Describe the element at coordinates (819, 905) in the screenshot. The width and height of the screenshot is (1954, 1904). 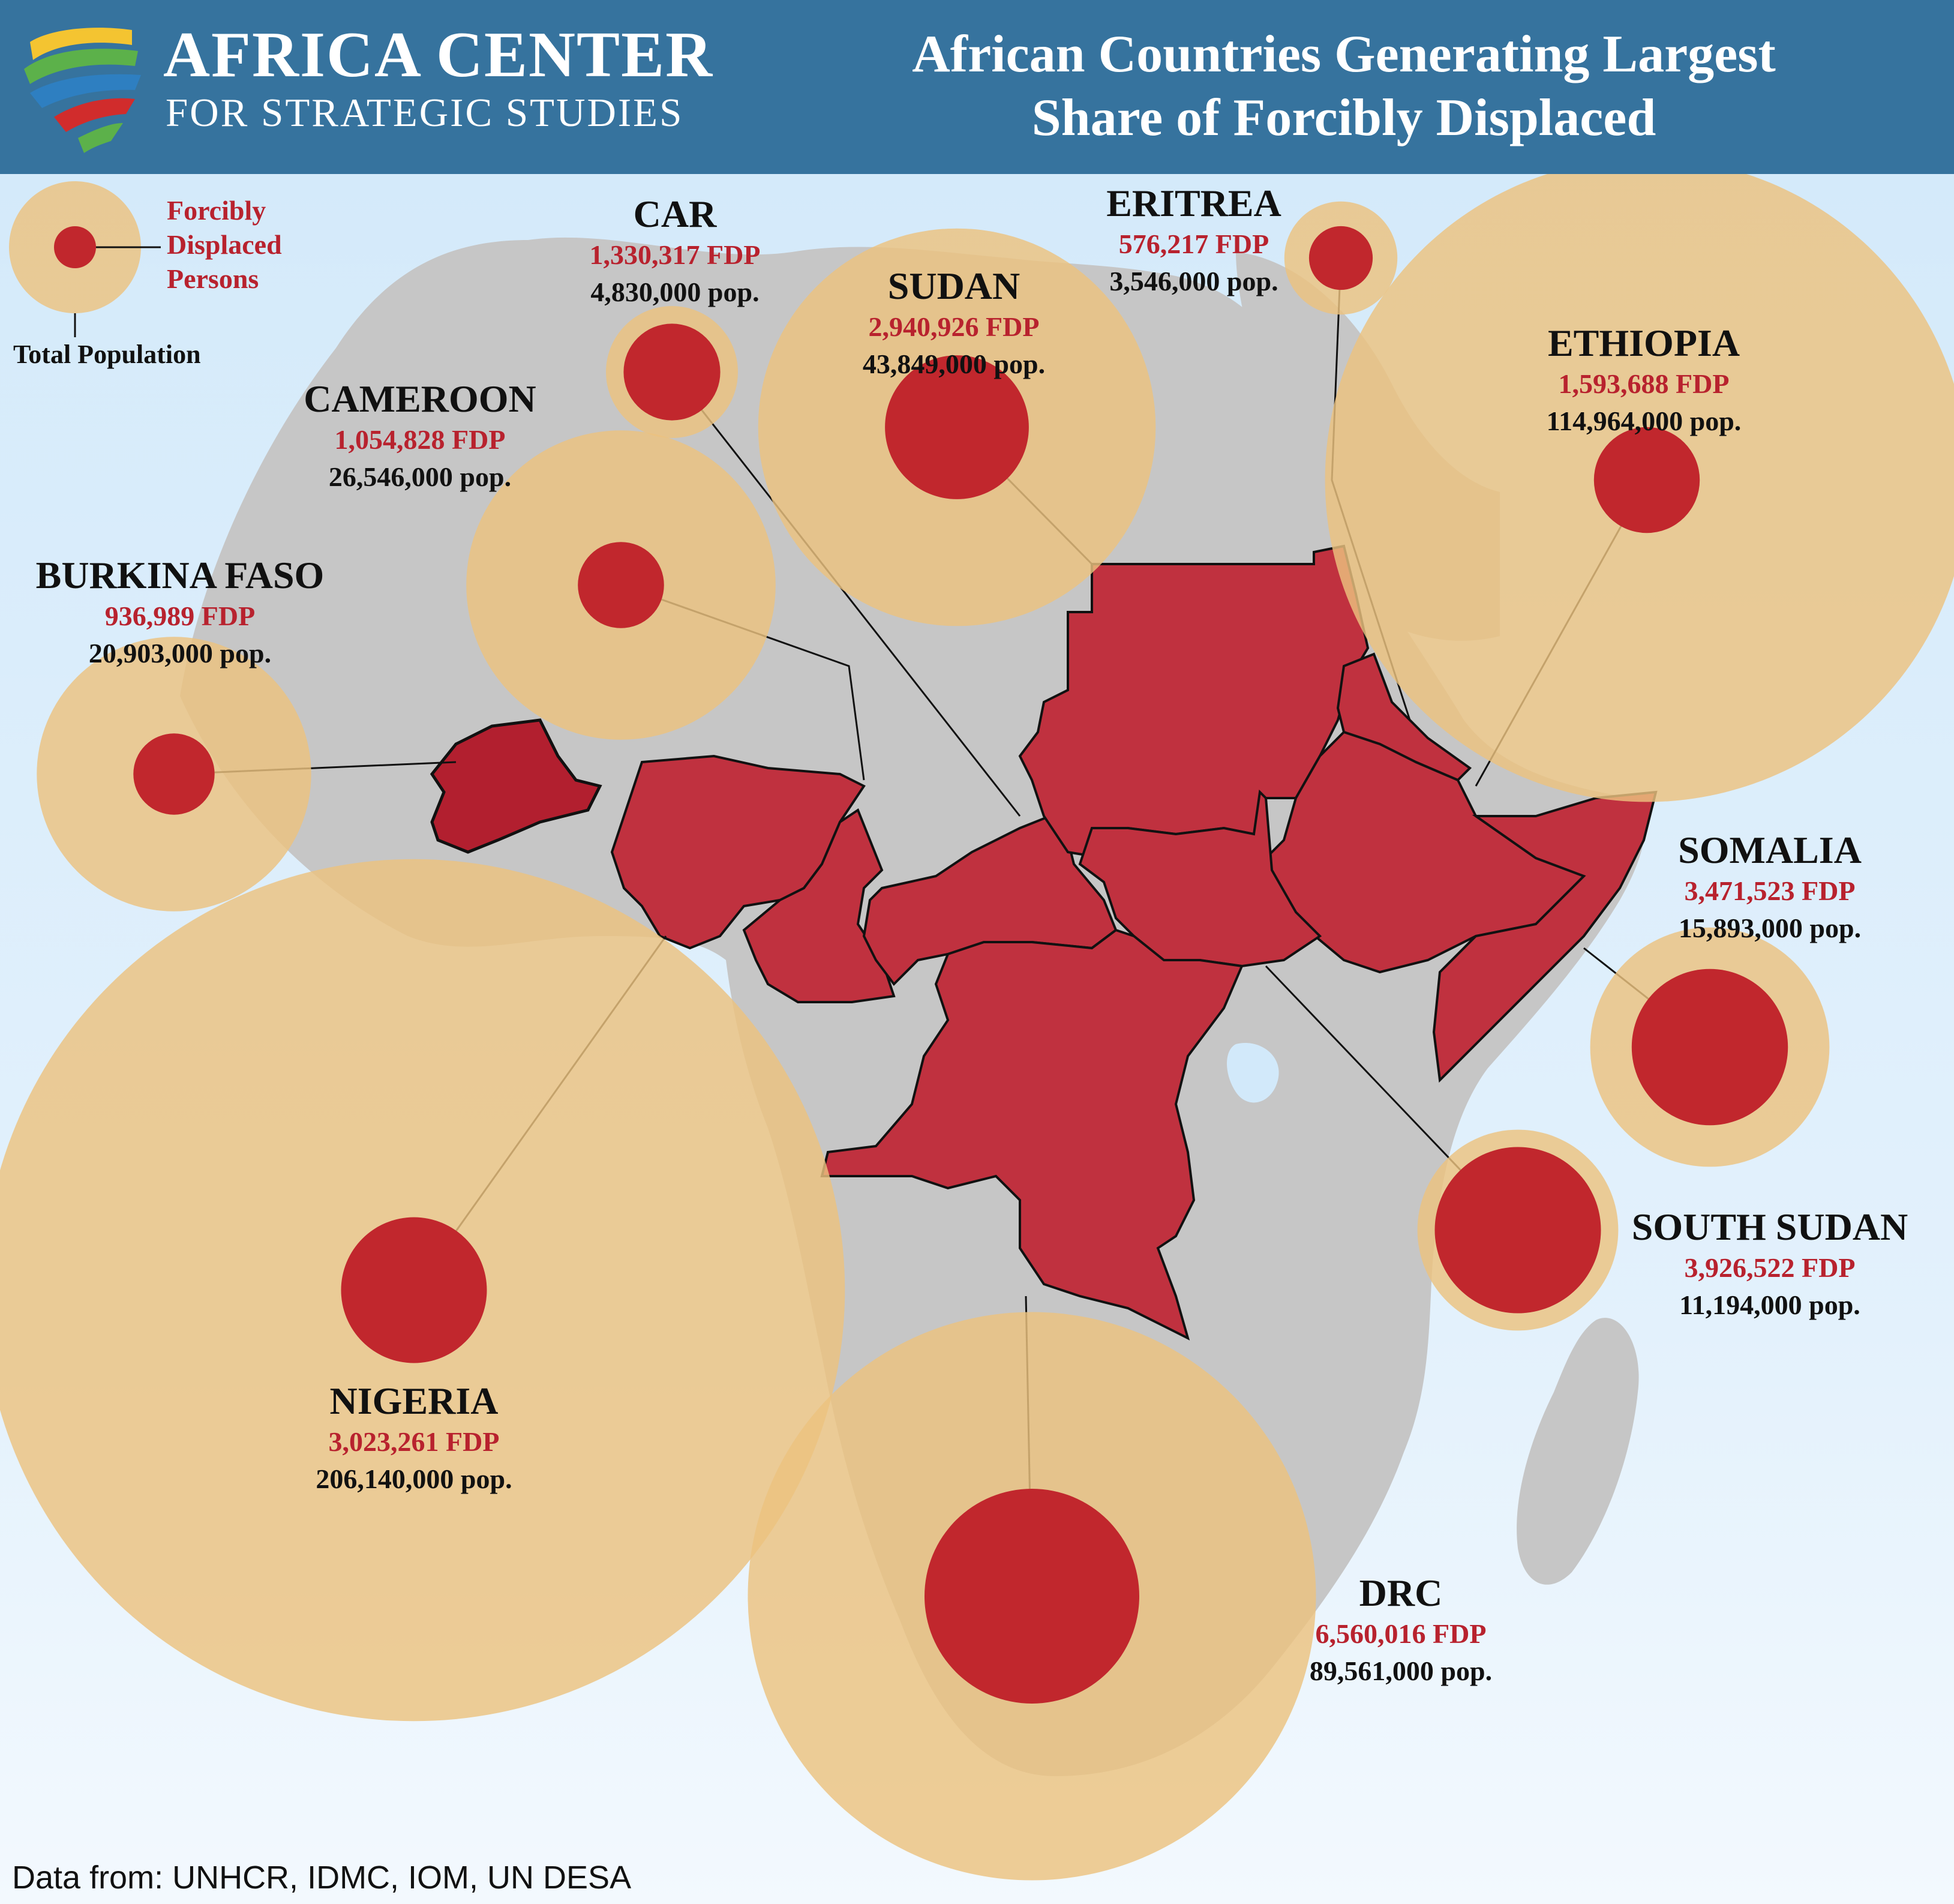
I see `country-cameroon` at that location.